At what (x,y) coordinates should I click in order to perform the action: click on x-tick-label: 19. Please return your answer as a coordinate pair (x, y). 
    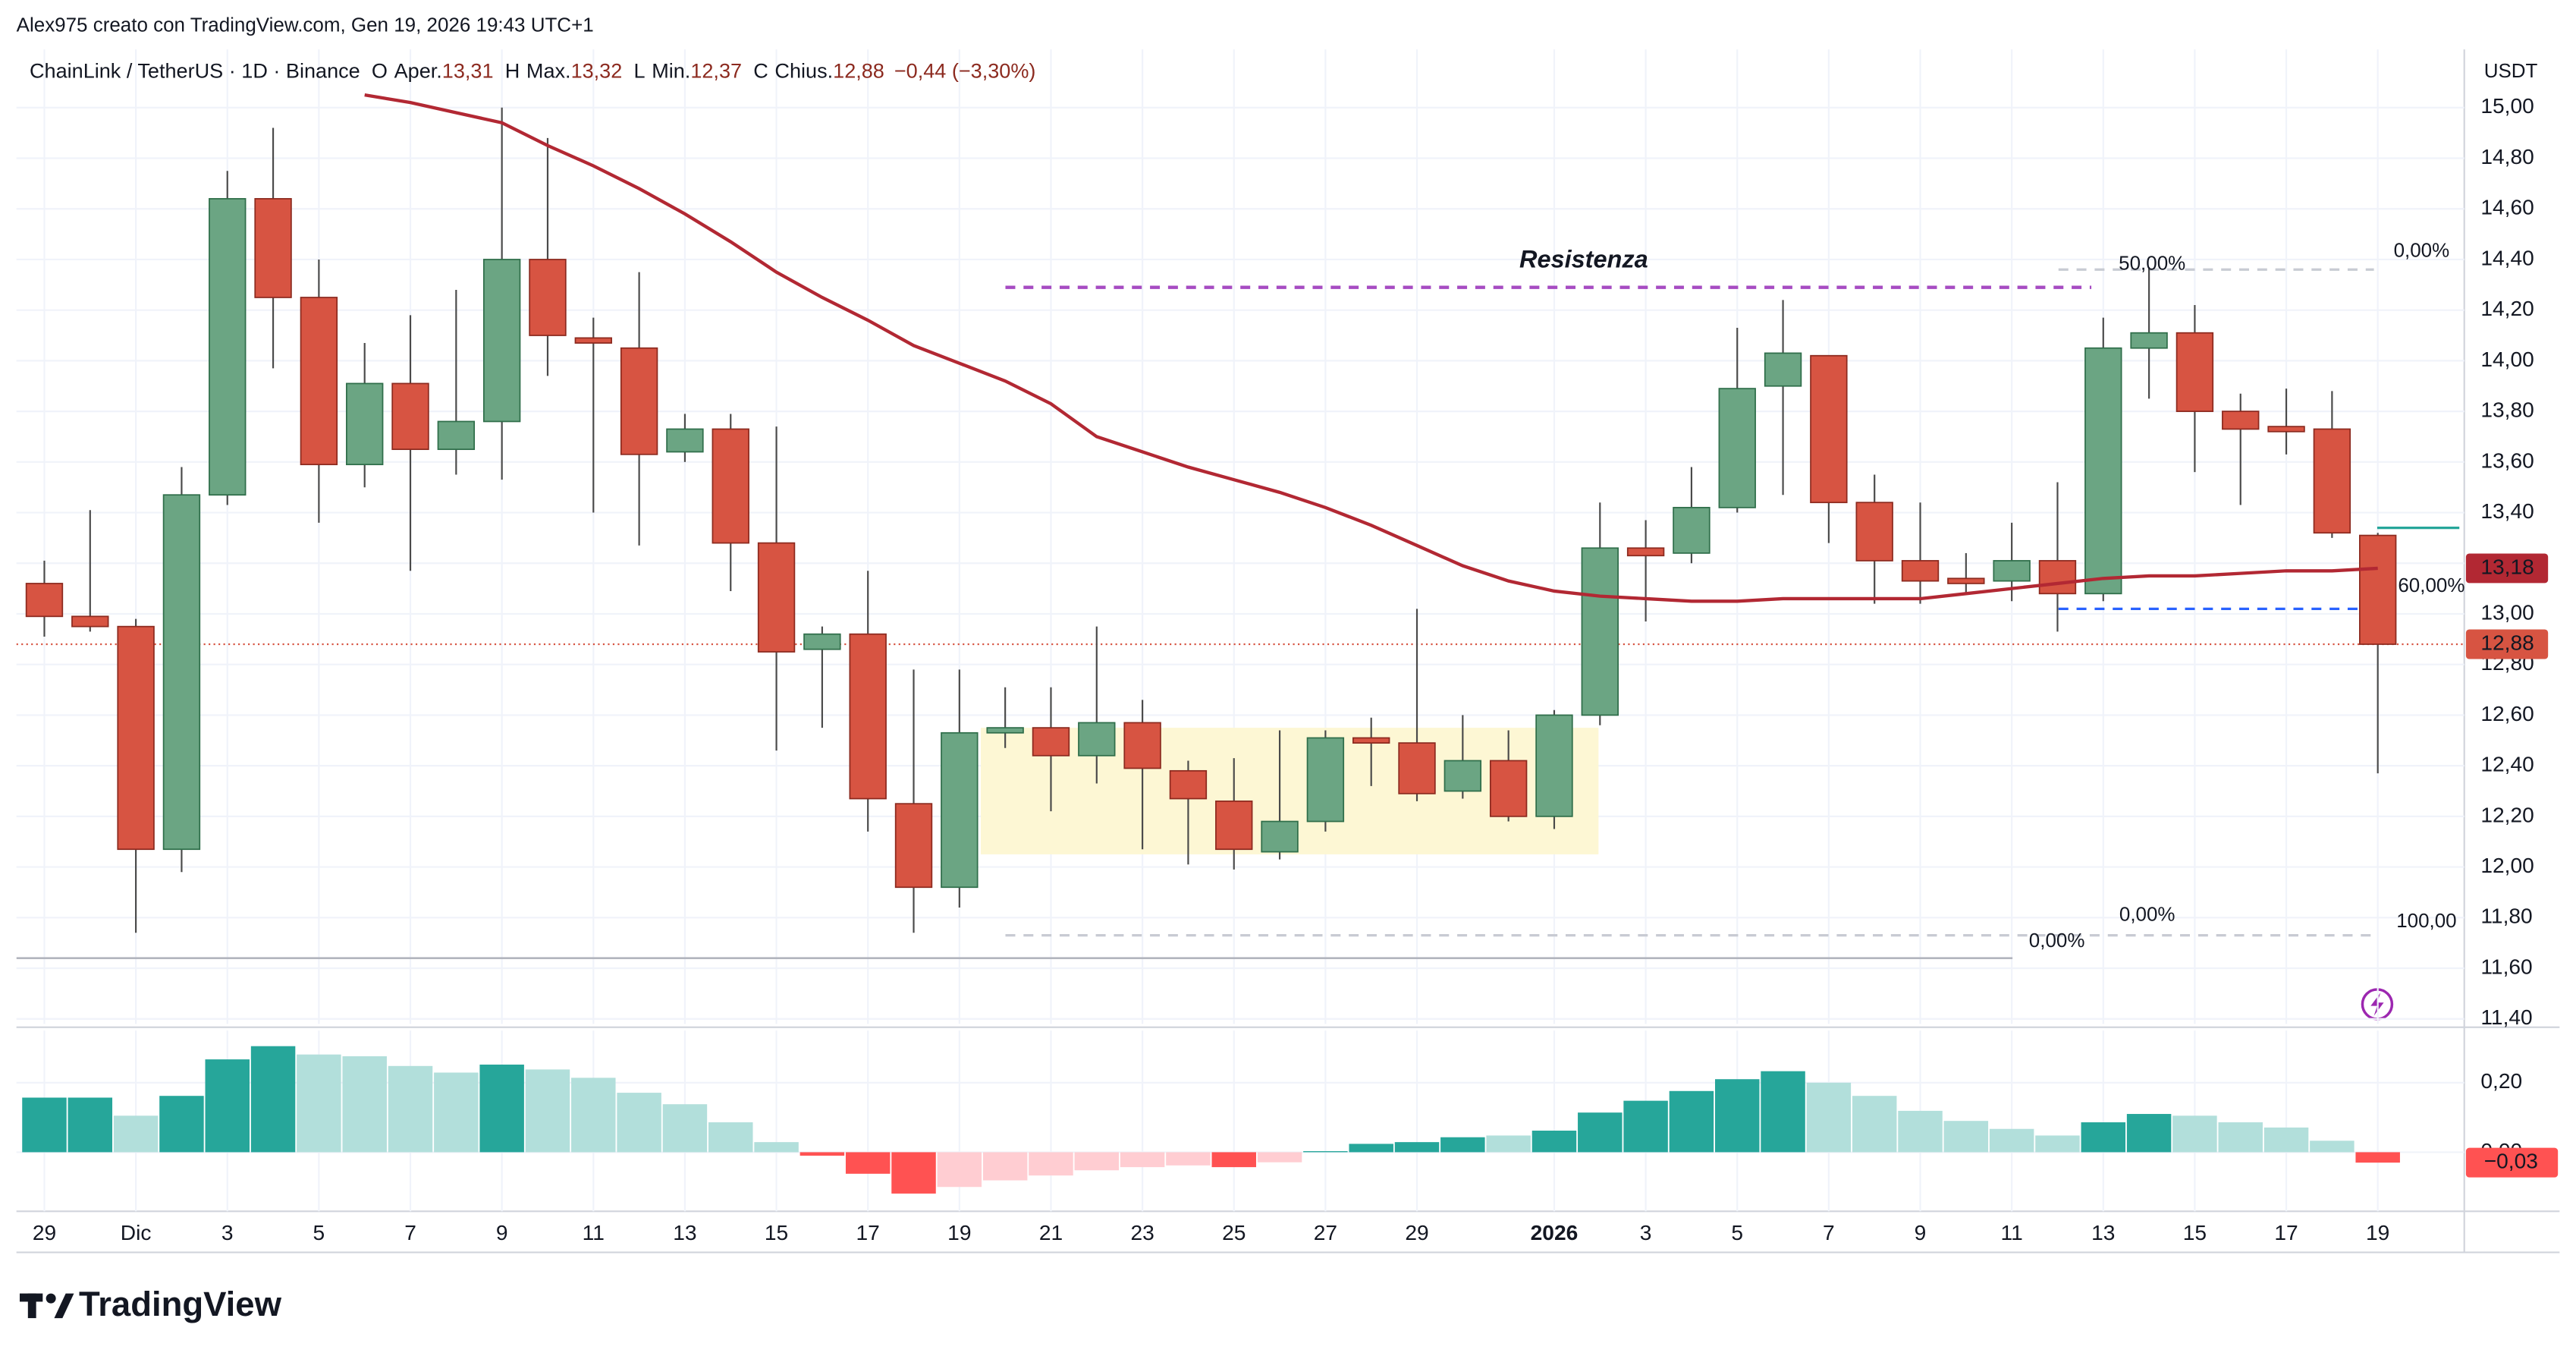
    Looking at the image, I should click on (2377, 1232).